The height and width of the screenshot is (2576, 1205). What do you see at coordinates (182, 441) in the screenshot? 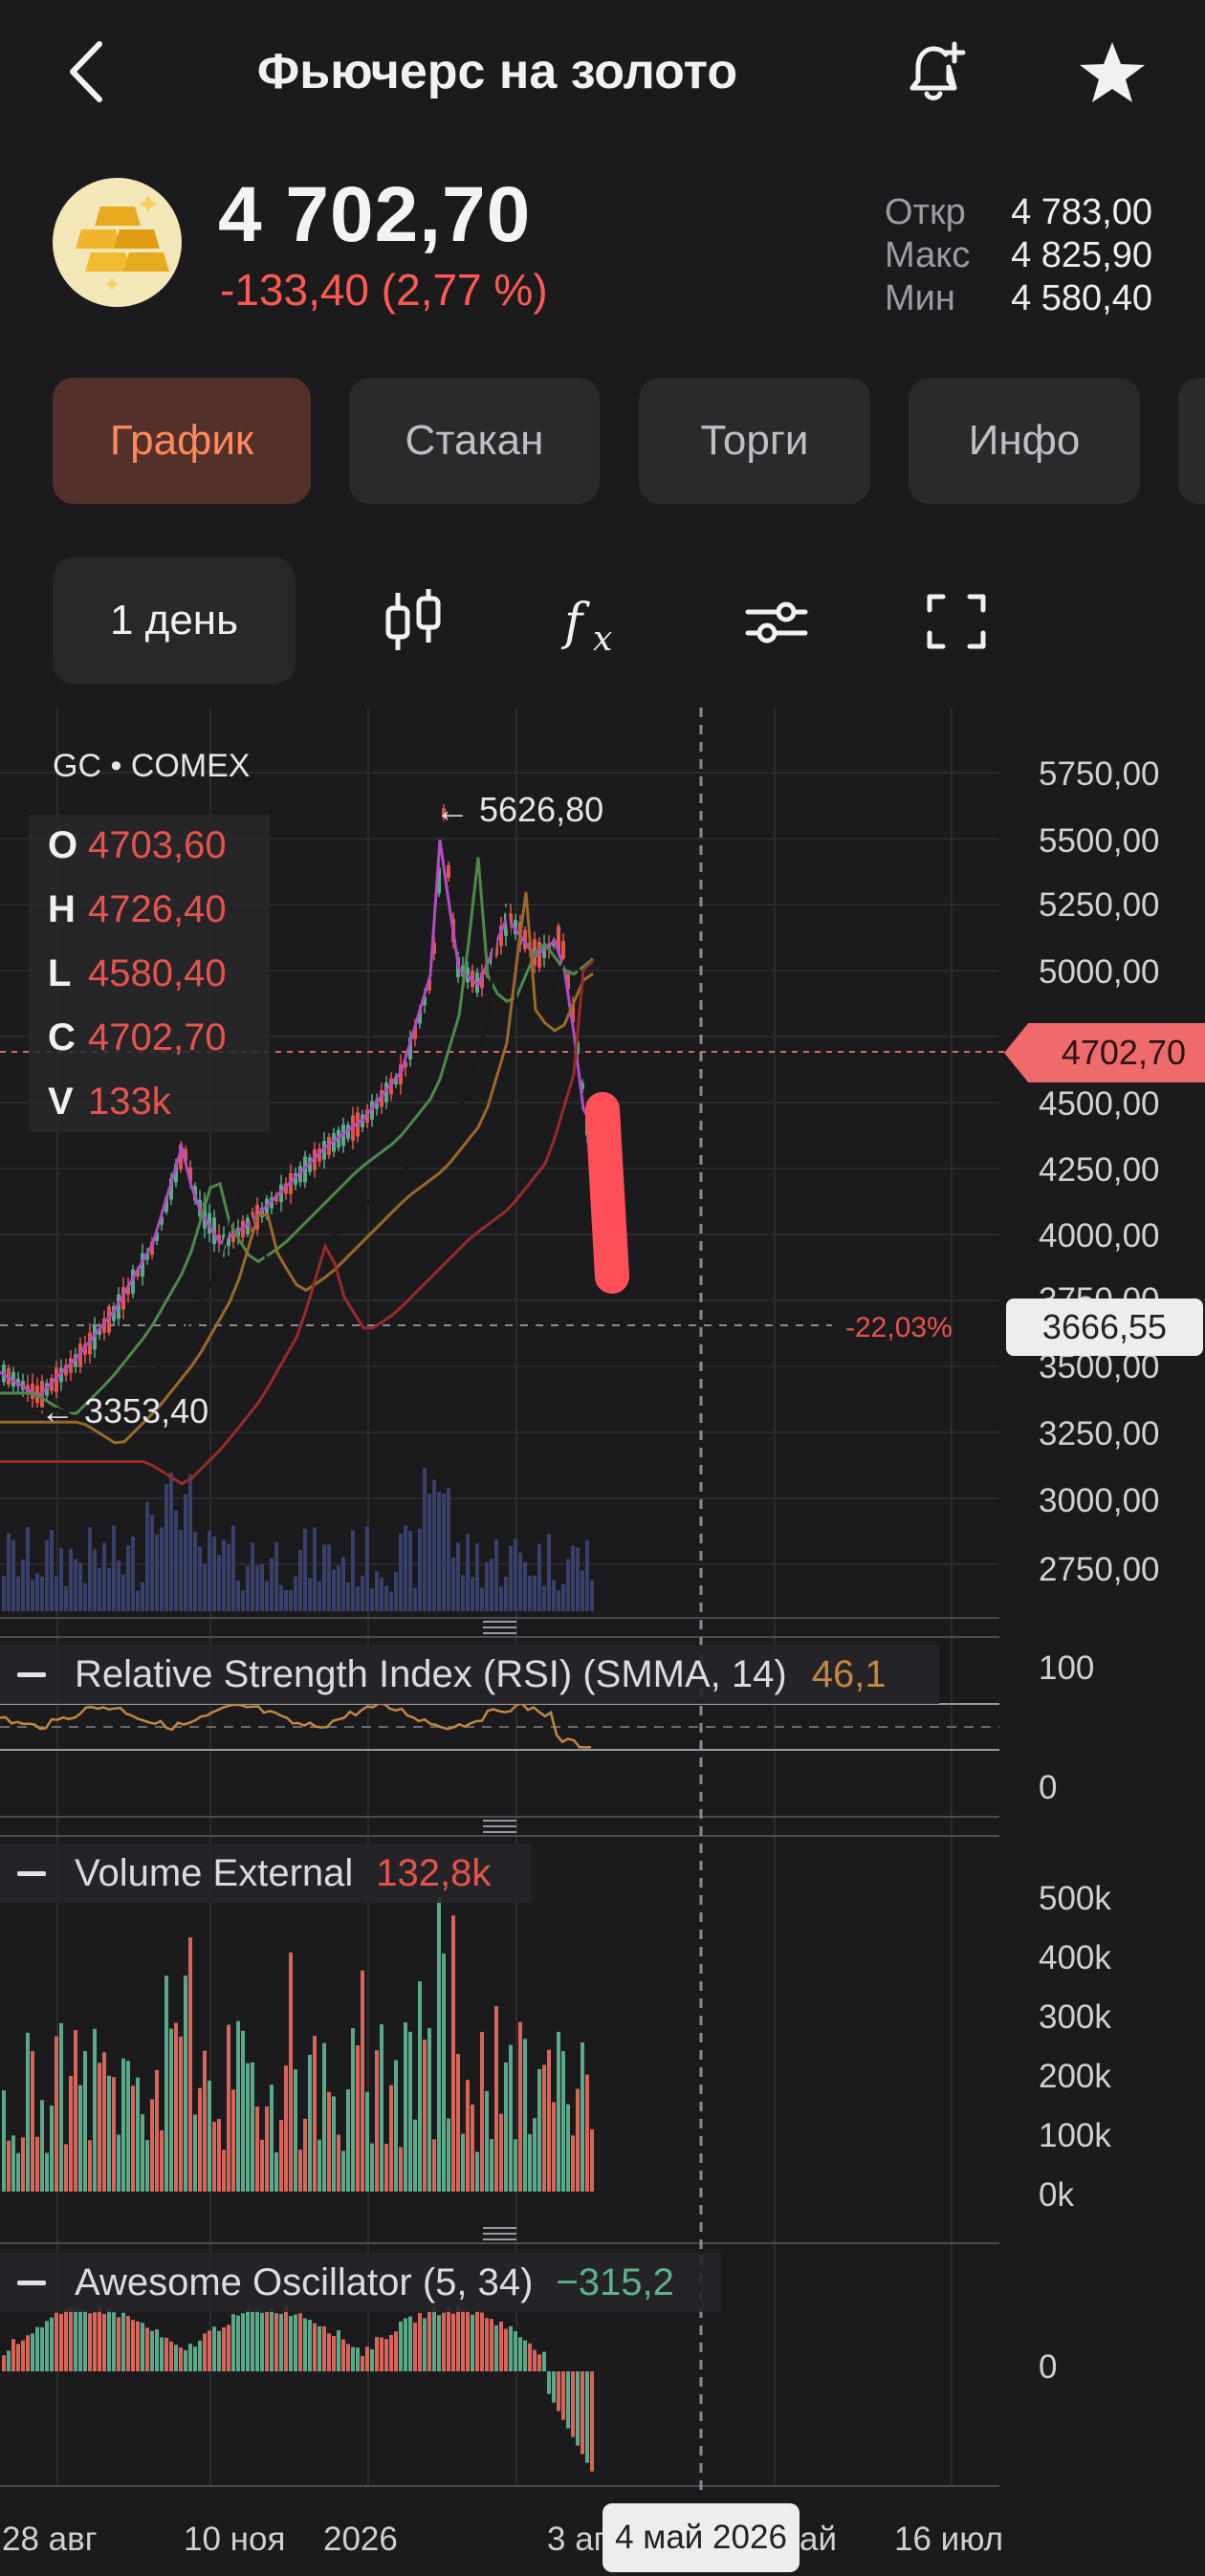
I see `tab-chart: График` at bounding box center [182, 441].